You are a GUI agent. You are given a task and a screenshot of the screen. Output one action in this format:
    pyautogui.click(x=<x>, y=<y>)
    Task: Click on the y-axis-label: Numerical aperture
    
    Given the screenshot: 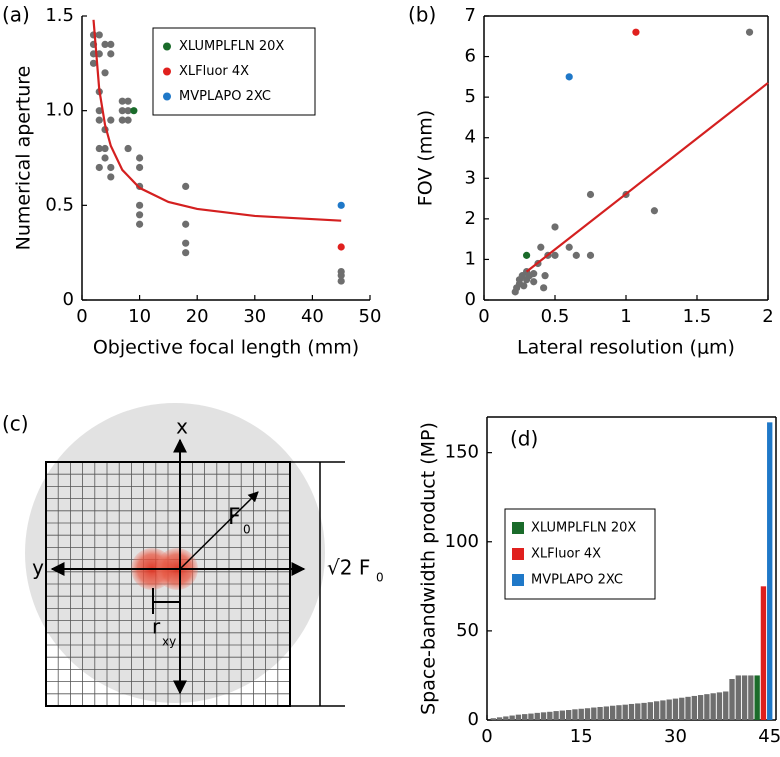 What is the action you would take?
    pyautogui.click(x=24, y=158)
    